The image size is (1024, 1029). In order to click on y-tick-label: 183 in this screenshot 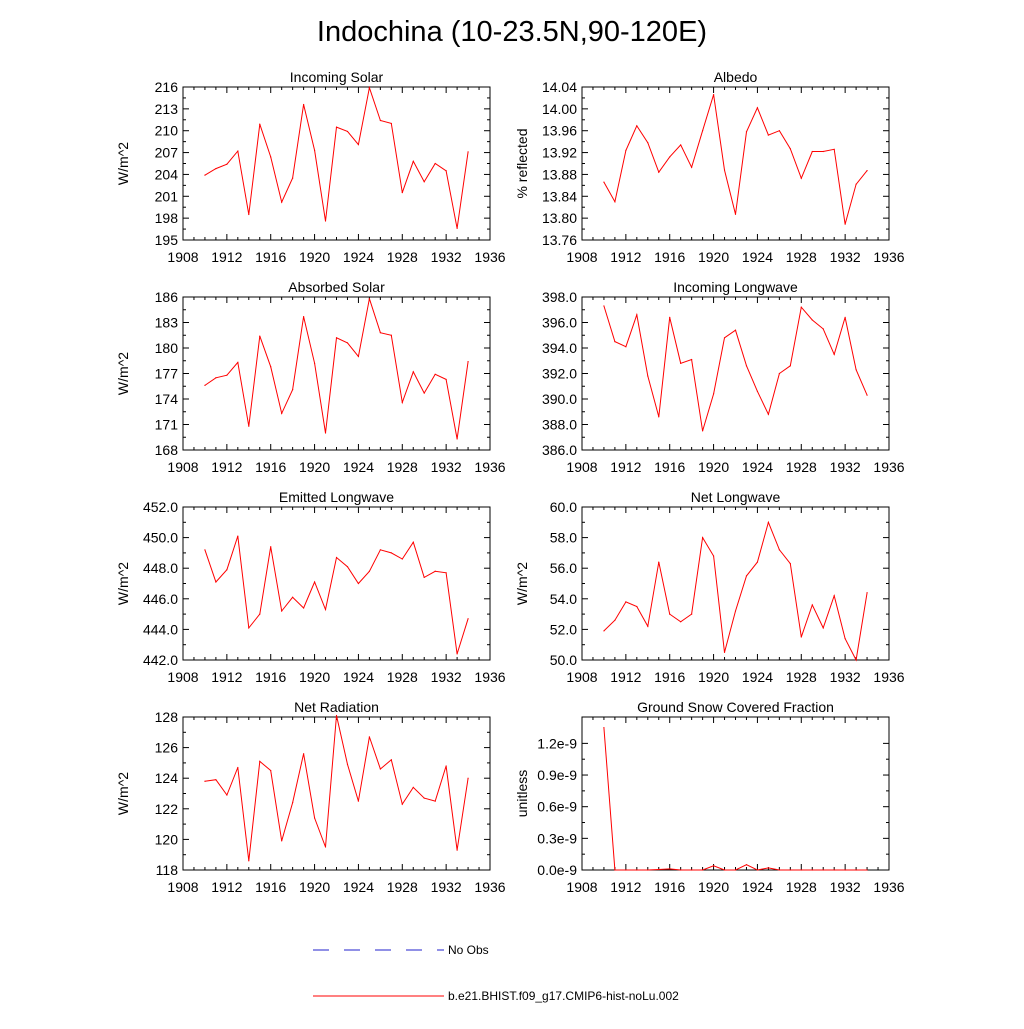, I will do `click(167, 323)`.